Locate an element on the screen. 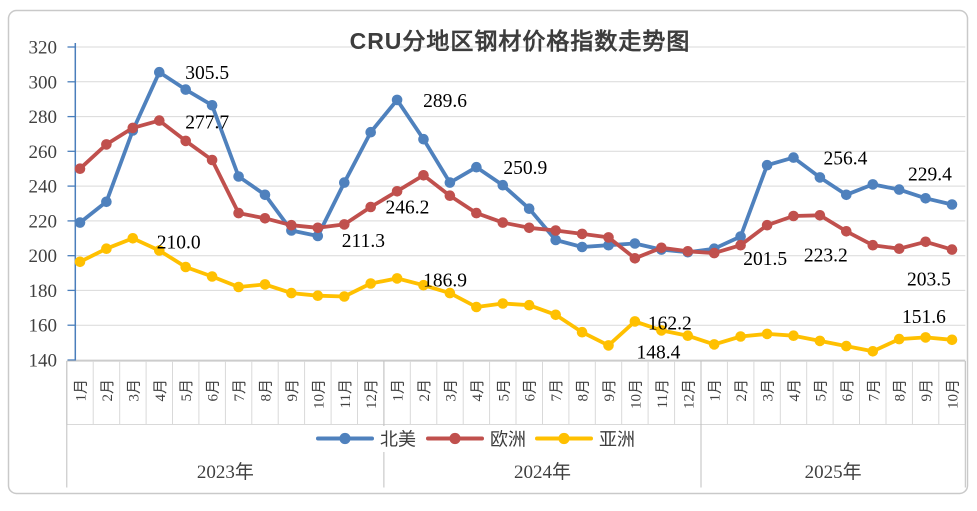 The width and height of the screenshot is (977, 511). data-label-148.4: 148.4 is located at coordinates (659, 352).